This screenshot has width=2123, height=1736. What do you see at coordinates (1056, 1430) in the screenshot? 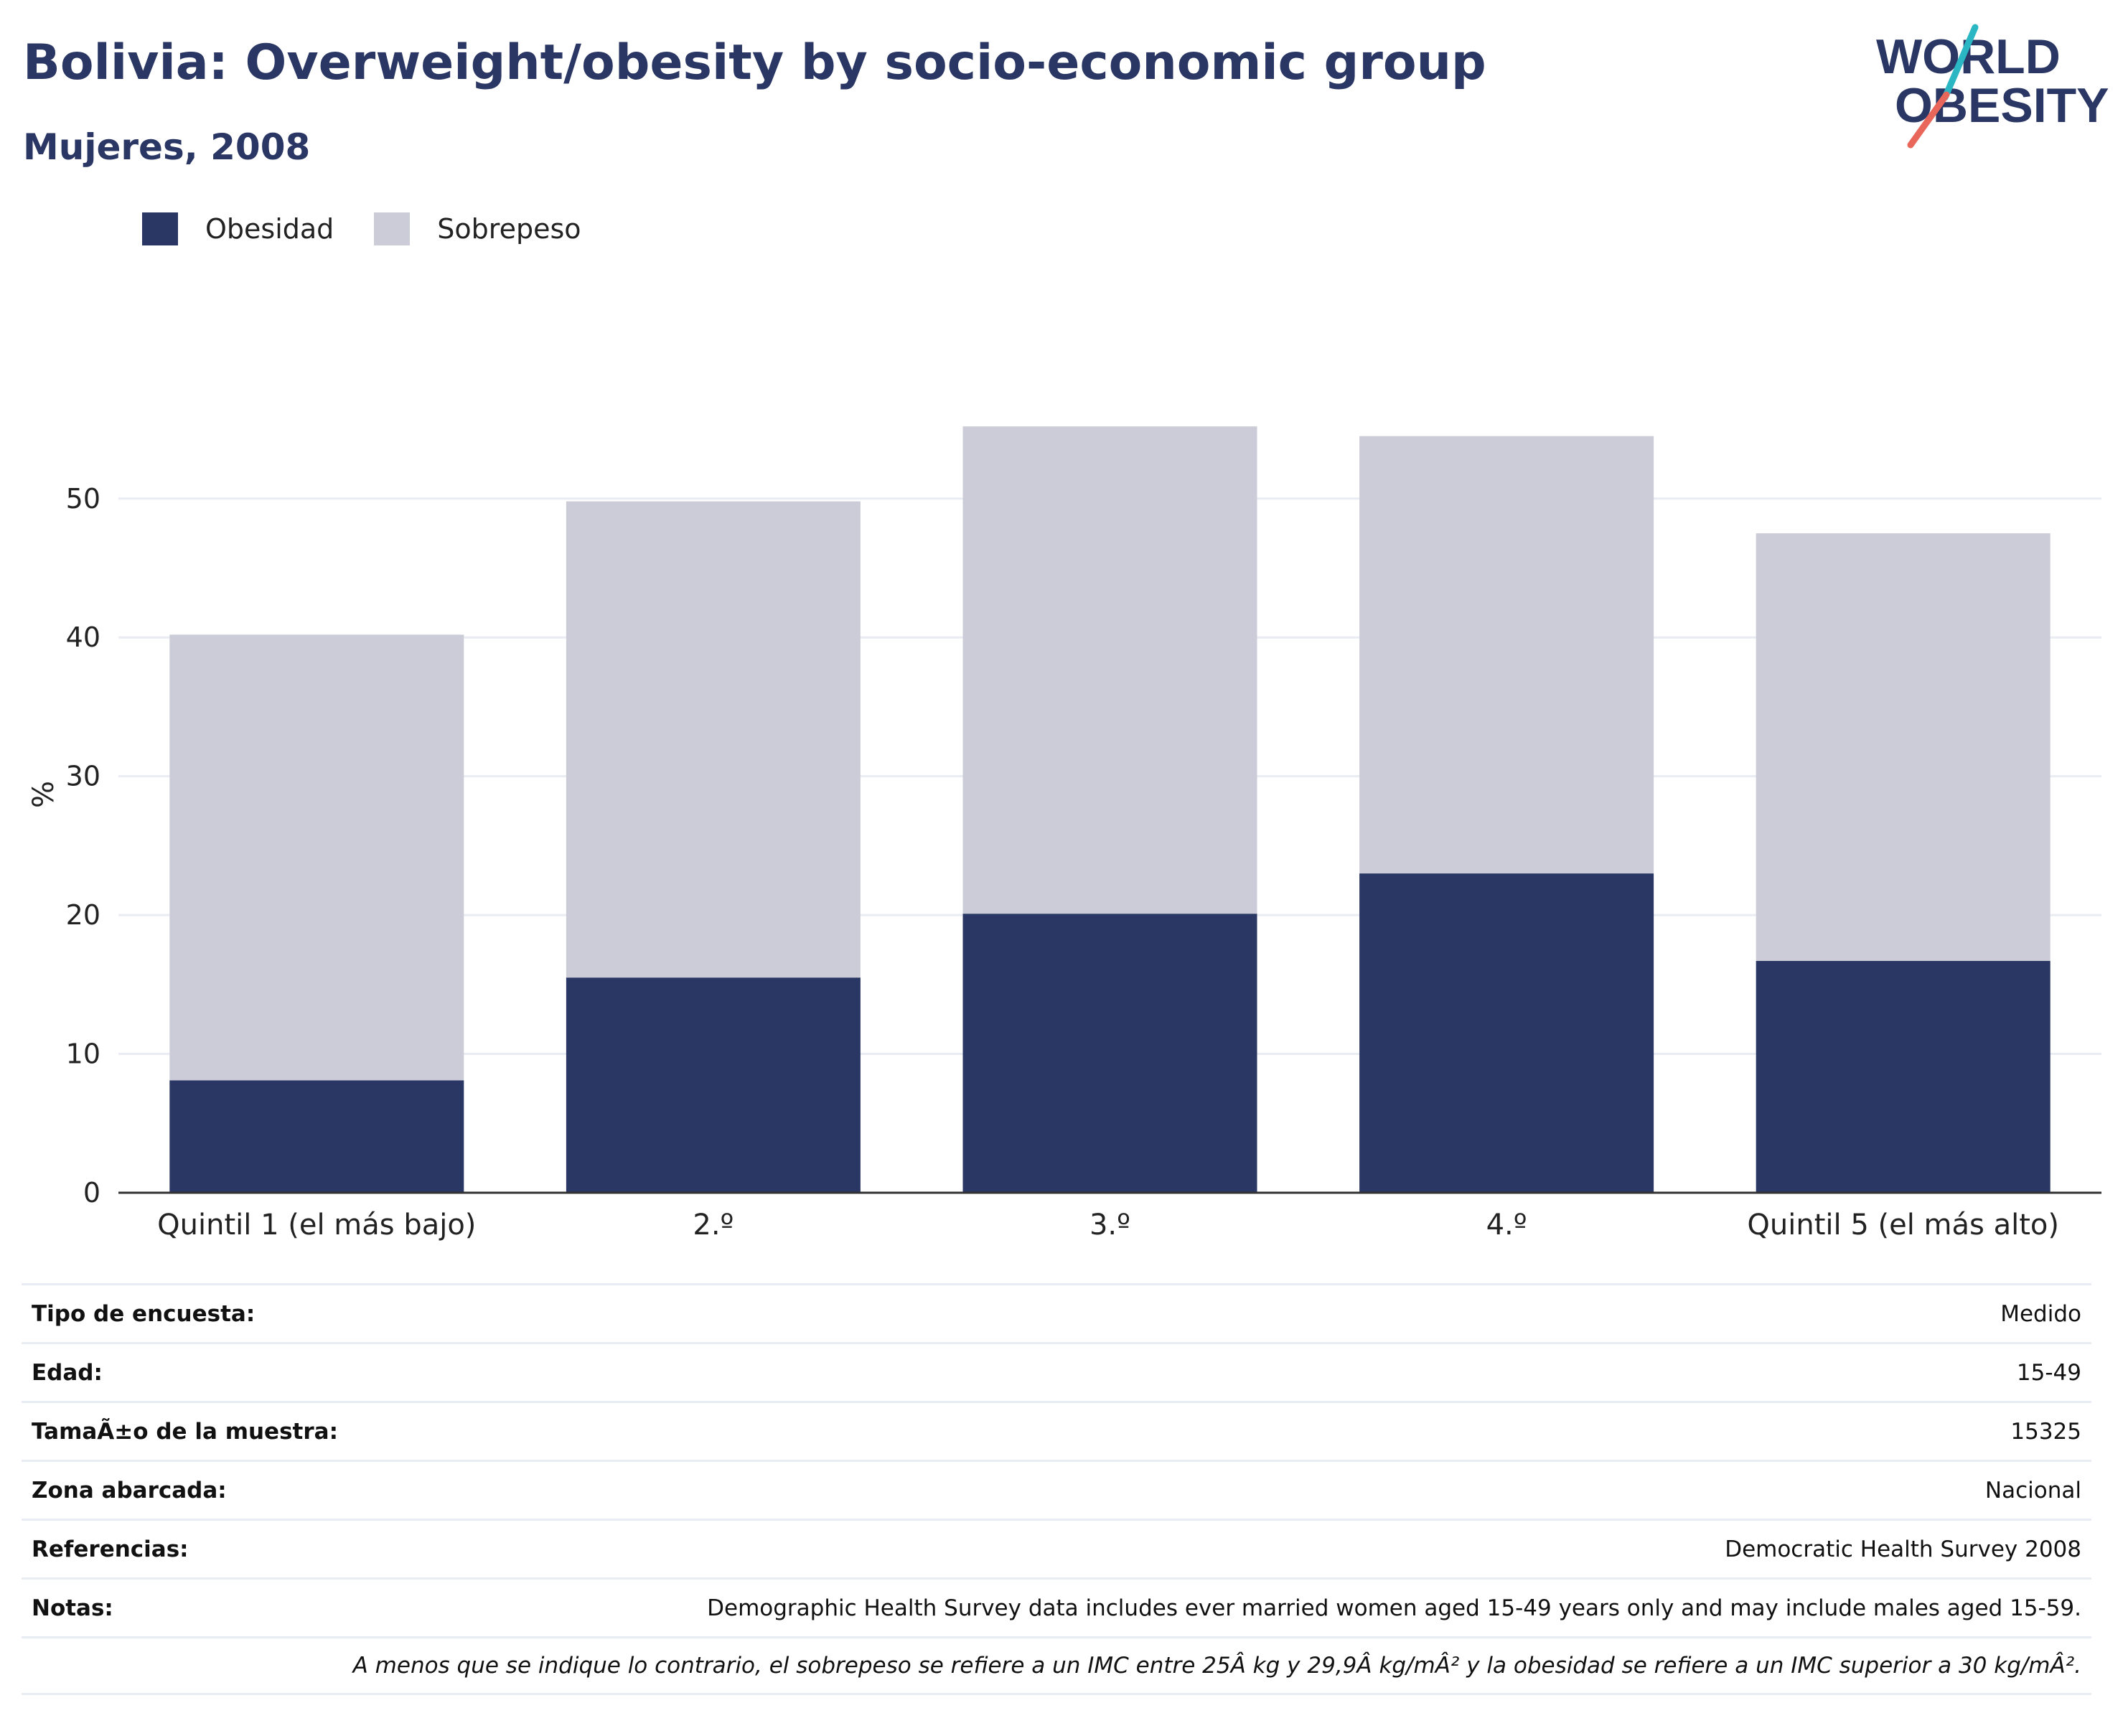
I see `metadata-row-sample-size: TamaÃ±o de la muestra: 15325` at bounding box center [1056, 1430].